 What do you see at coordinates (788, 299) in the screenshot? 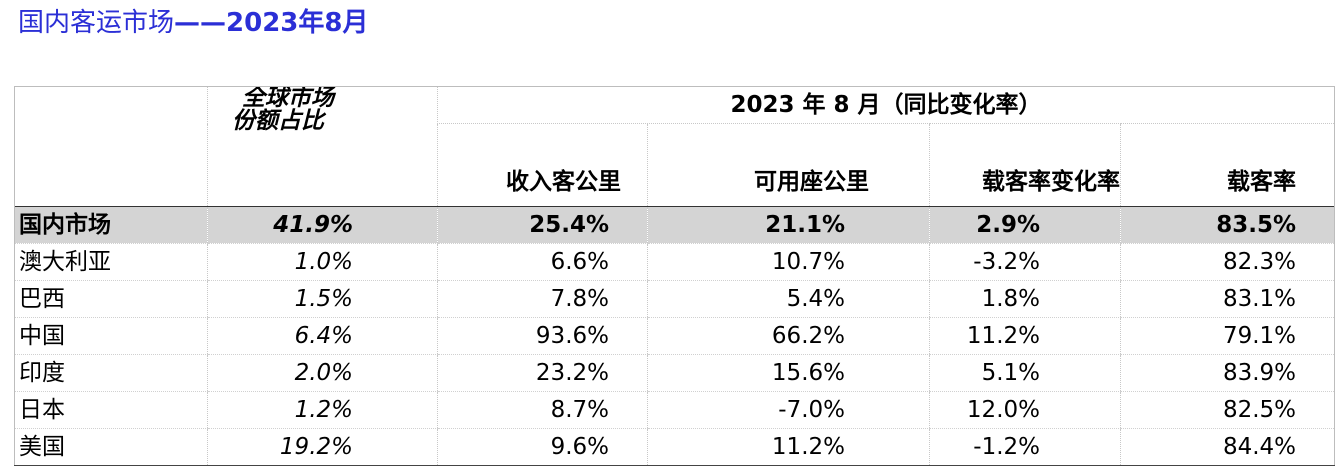
I see `ask-cell: 5.4%` at bounding box center [788, 299].